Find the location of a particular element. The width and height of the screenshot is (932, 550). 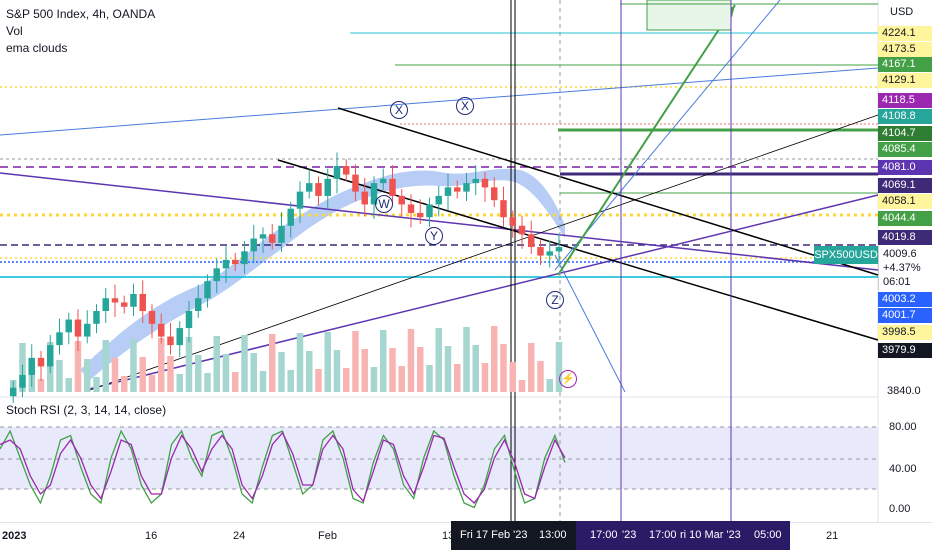

wave-label-z: Z is located at coordinates (555, 300).